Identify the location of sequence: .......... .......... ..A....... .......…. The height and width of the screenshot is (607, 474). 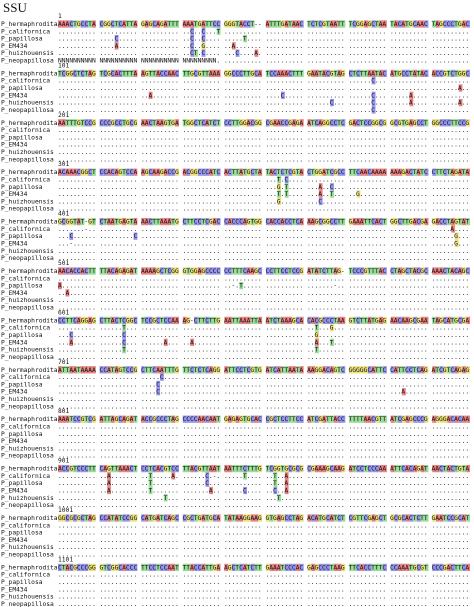
(263, 95).